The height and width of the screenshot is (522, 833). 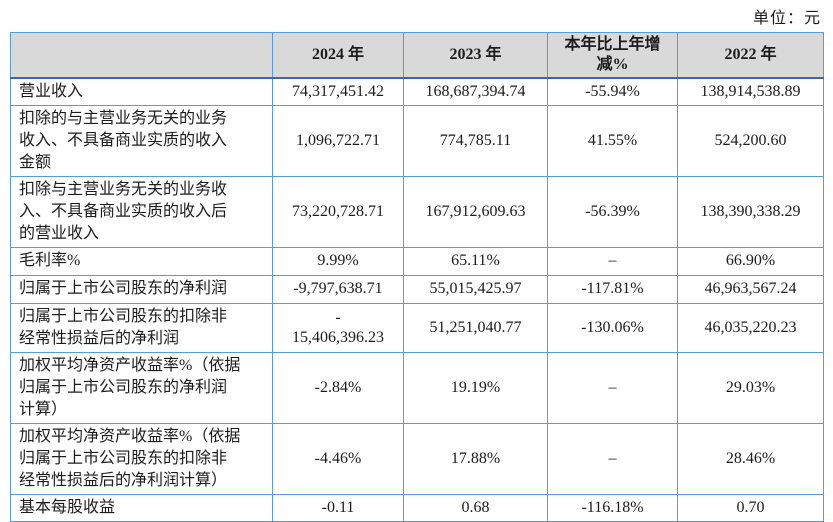 What do you see at coordinates (141, 327) in the screenshot?
I see `row-label: 归属于上市公司股东的扣除非 经常性损益后的净利润` at bounding box center [141, 327].